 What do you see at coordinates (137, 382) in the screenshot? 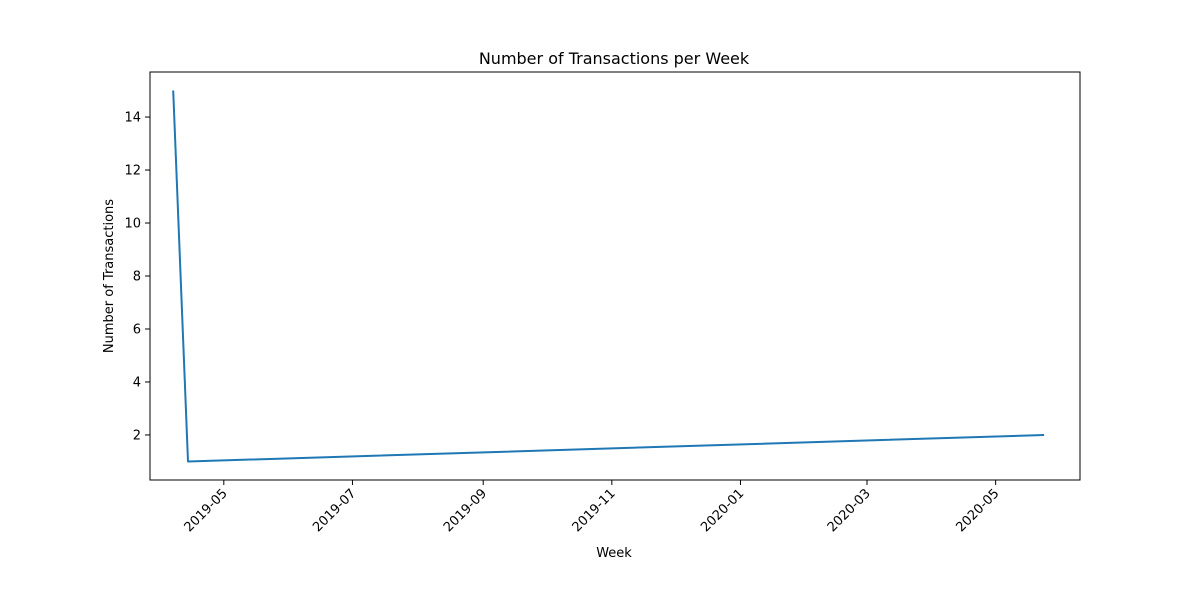
I see `y-tick-label: 4` at bounding box center [137, 382].